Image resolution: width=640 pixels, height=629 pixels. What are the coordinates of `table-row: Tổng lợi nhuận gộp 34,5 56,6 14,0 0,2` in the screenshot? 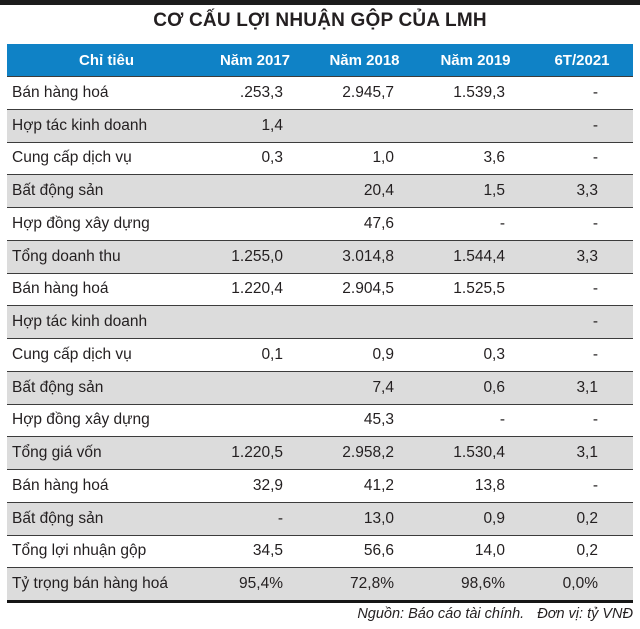 It's located at (320, 551).